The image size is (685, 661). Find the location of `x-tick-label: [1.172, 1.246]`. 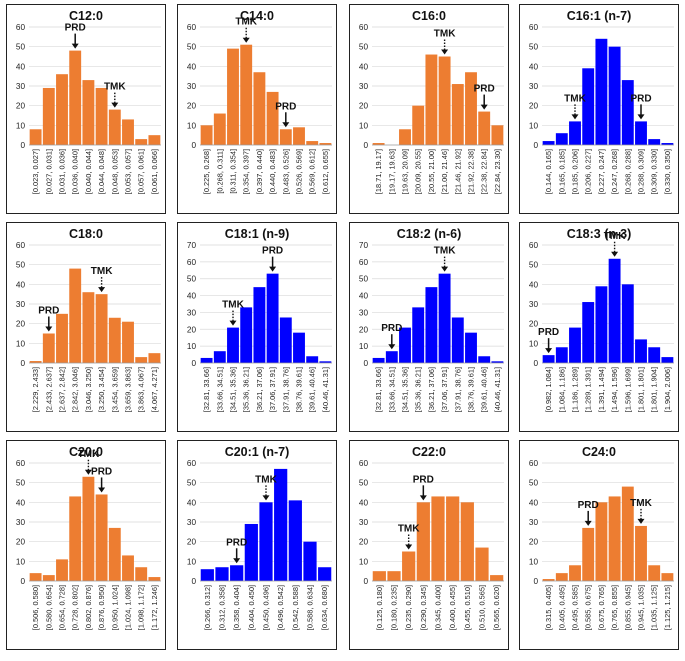

x-tick-label: [1.172, 1.246] is located at coordinates (154, 607).